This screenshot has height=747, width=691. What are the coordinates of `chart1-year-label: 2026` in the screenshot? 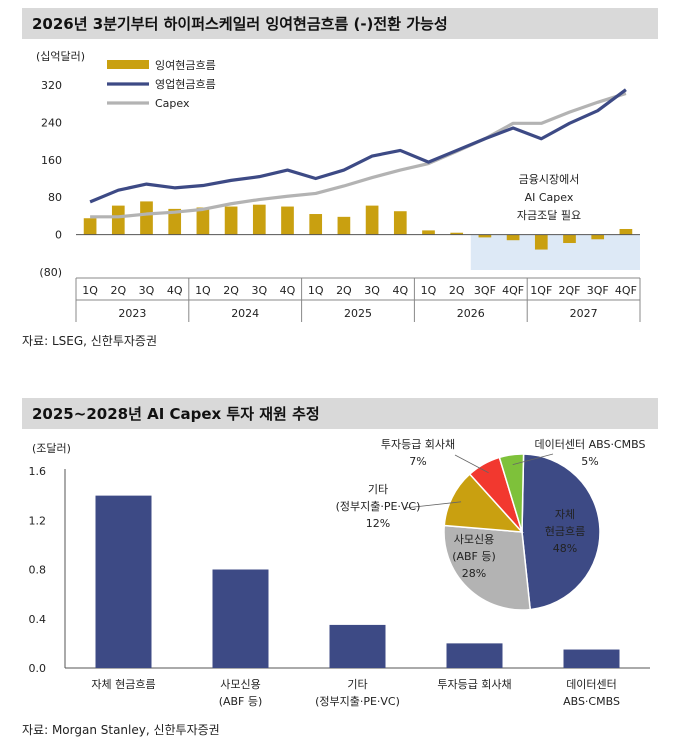 It's located at (471, 313).